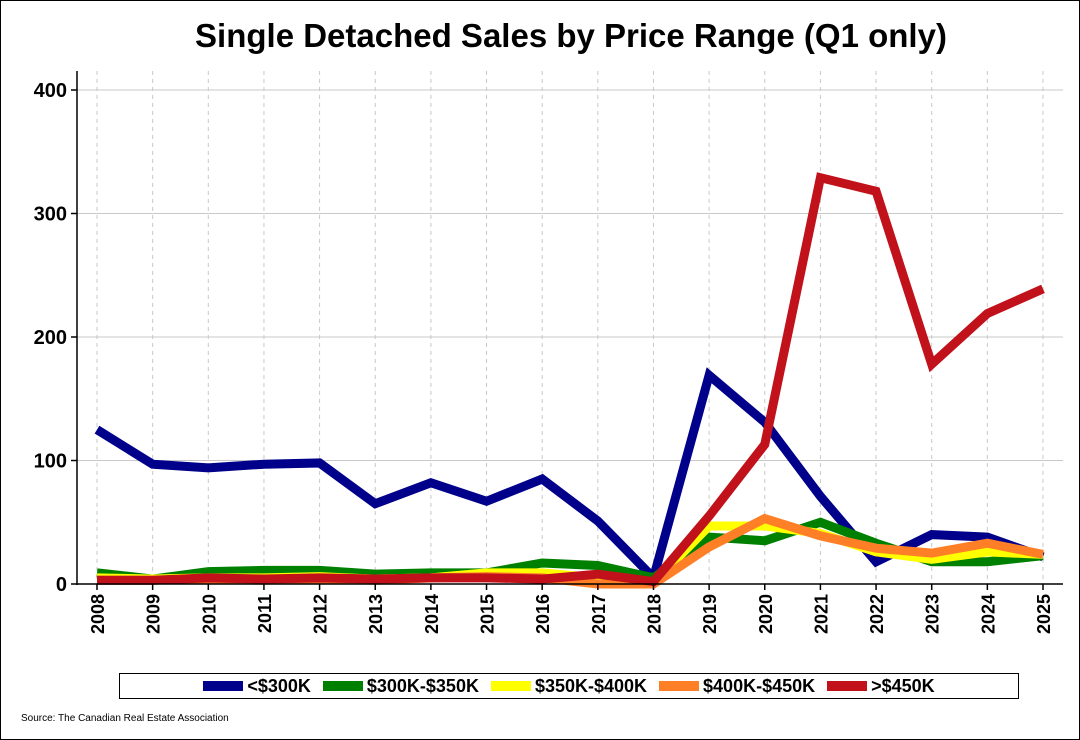 The height and width of the screenshot is (740, 1080). I want to click on legend-item: $300K-$350K, so click(400, 686).